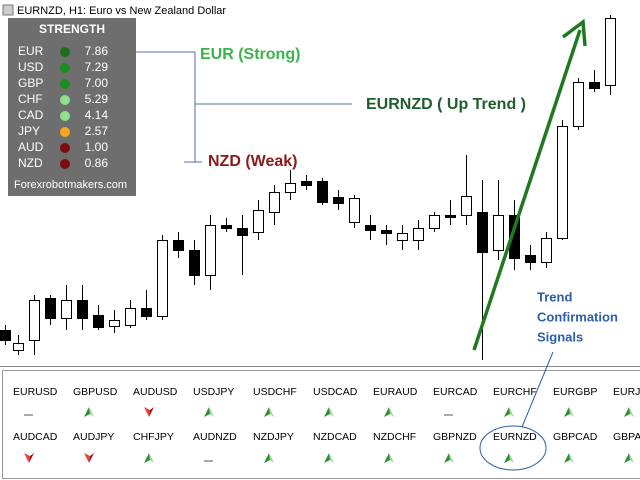  Describe the element at coordinates (575, 437) in the screenshot. I see `pair-label: GBPCAD` at that location.